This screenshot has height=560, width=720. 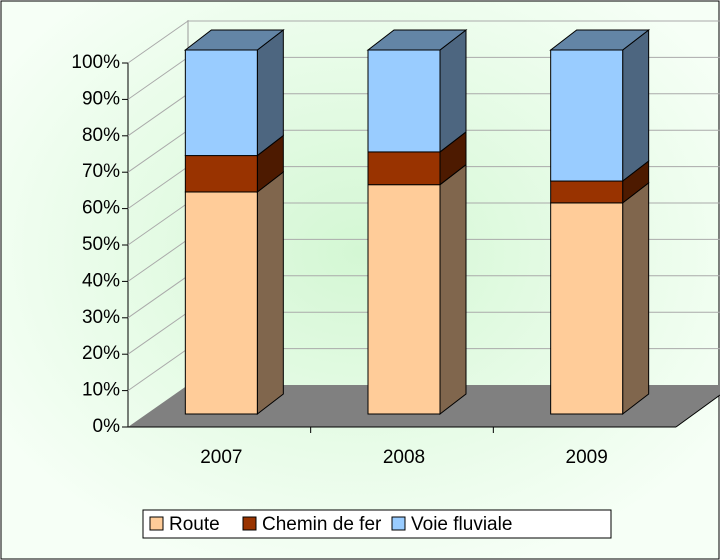 I want to click on x-tick-label: 2009, so click(x=587, y=457).